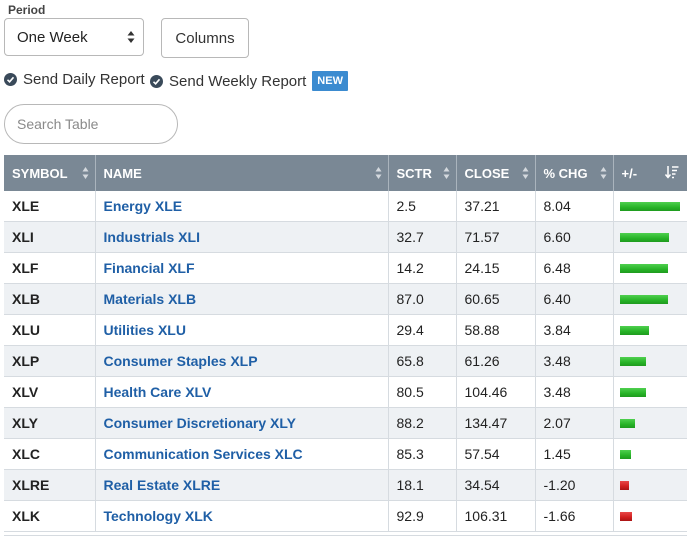  I want to click on header-sctr-label: SCTR, so click(414, 173).